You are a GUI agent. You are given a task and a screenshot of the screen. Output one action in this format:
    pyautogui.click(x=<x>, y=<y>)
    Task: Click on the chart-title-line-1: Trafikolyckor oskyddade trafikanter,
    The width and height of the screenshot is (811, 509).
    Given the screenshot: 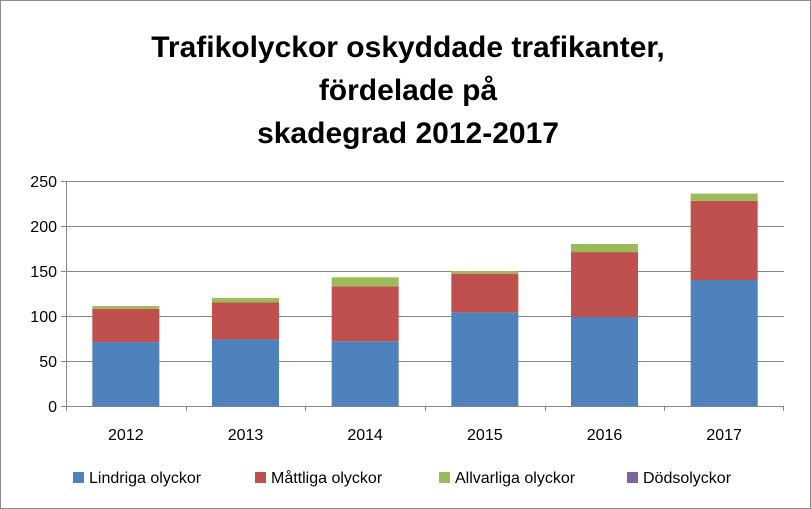 What is the action you would take?
    pyautogui.click(x=408, y=47)
    